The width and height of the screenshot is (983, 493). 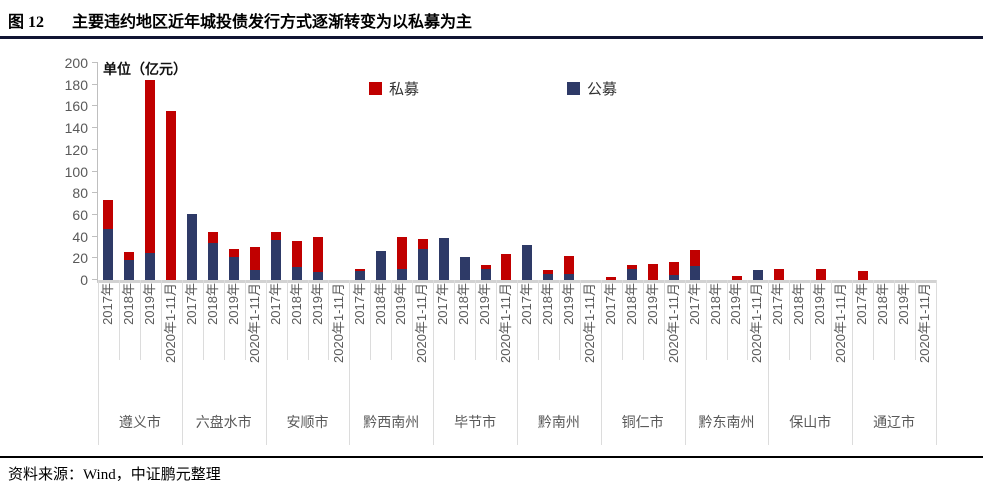 I want to click on stacked-bar-黔东南州-2017年, so click(x=695, y=264).